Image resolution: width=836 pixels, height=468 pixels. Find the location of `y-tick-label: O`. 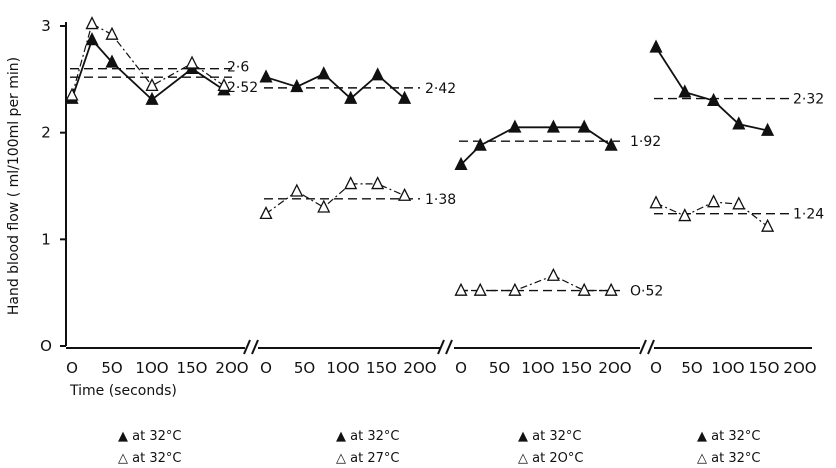

y-tick-label: O is located at coordinates (46, 346).